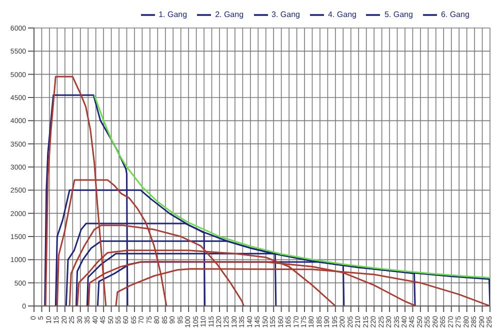 This screenshot has height=332, width=500. What do you see at coordinates (342, 15) in the screenshot?
I see `legend-label: 4. Gang` at bounding box center [342, 15].